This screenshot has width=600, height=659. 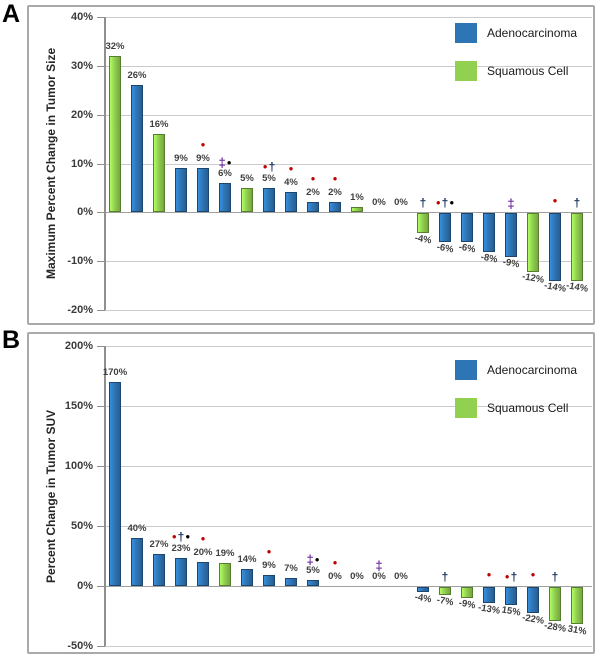 What do you see at coordinates (445, 601) in the screenshot?
I see `bar-value-label: -7%` at bounding box center [445, 601].